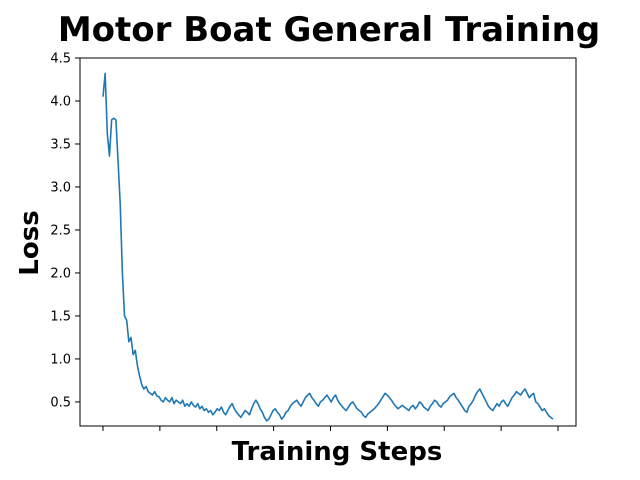 This screenshot has width=640, height=480. What do you see at coordinates (30, 242) in the screenshot?
I see `y-axis-label: Loss` at bounding box center [30, 242].